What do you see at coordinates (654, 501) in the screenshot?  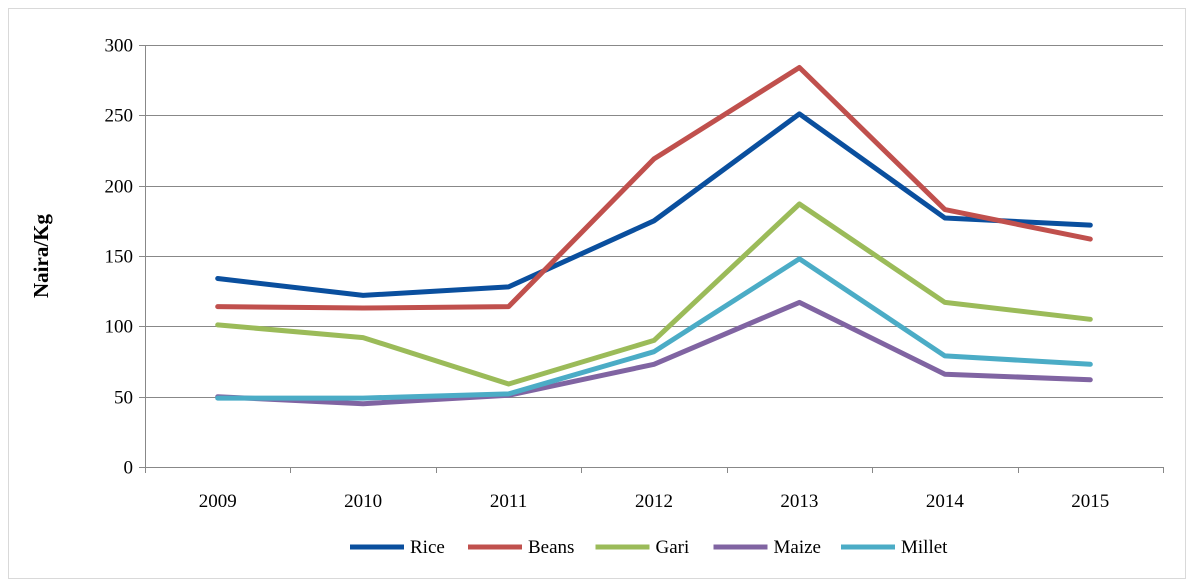 I see `x-tick-label: 2012` at bounding box center [654, 501].